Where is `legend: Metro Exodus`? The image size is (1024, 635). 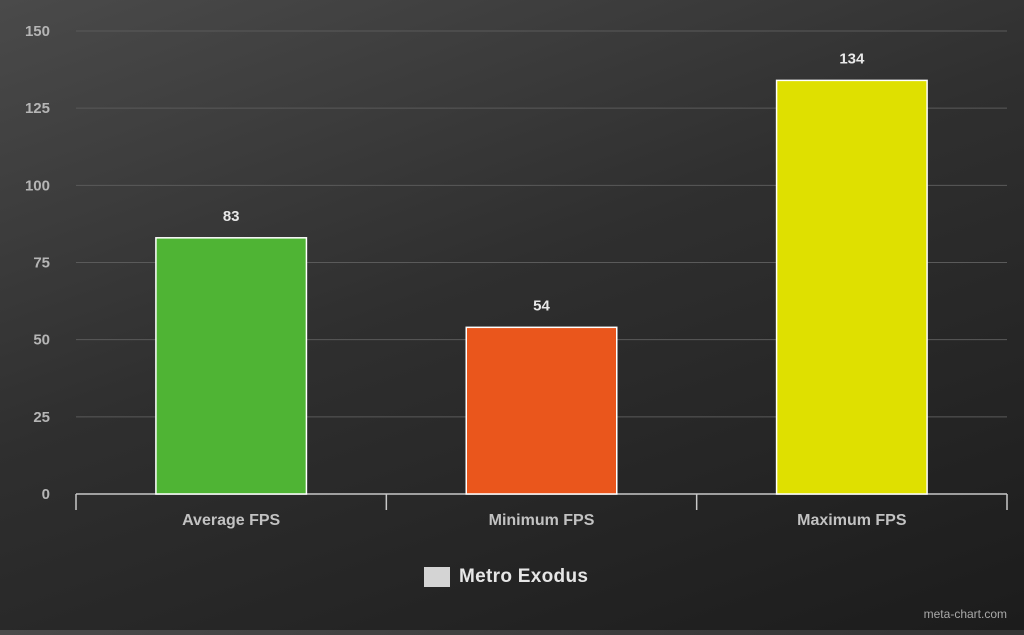
legend: Metro Exodus is located at coordinates (506, 577).